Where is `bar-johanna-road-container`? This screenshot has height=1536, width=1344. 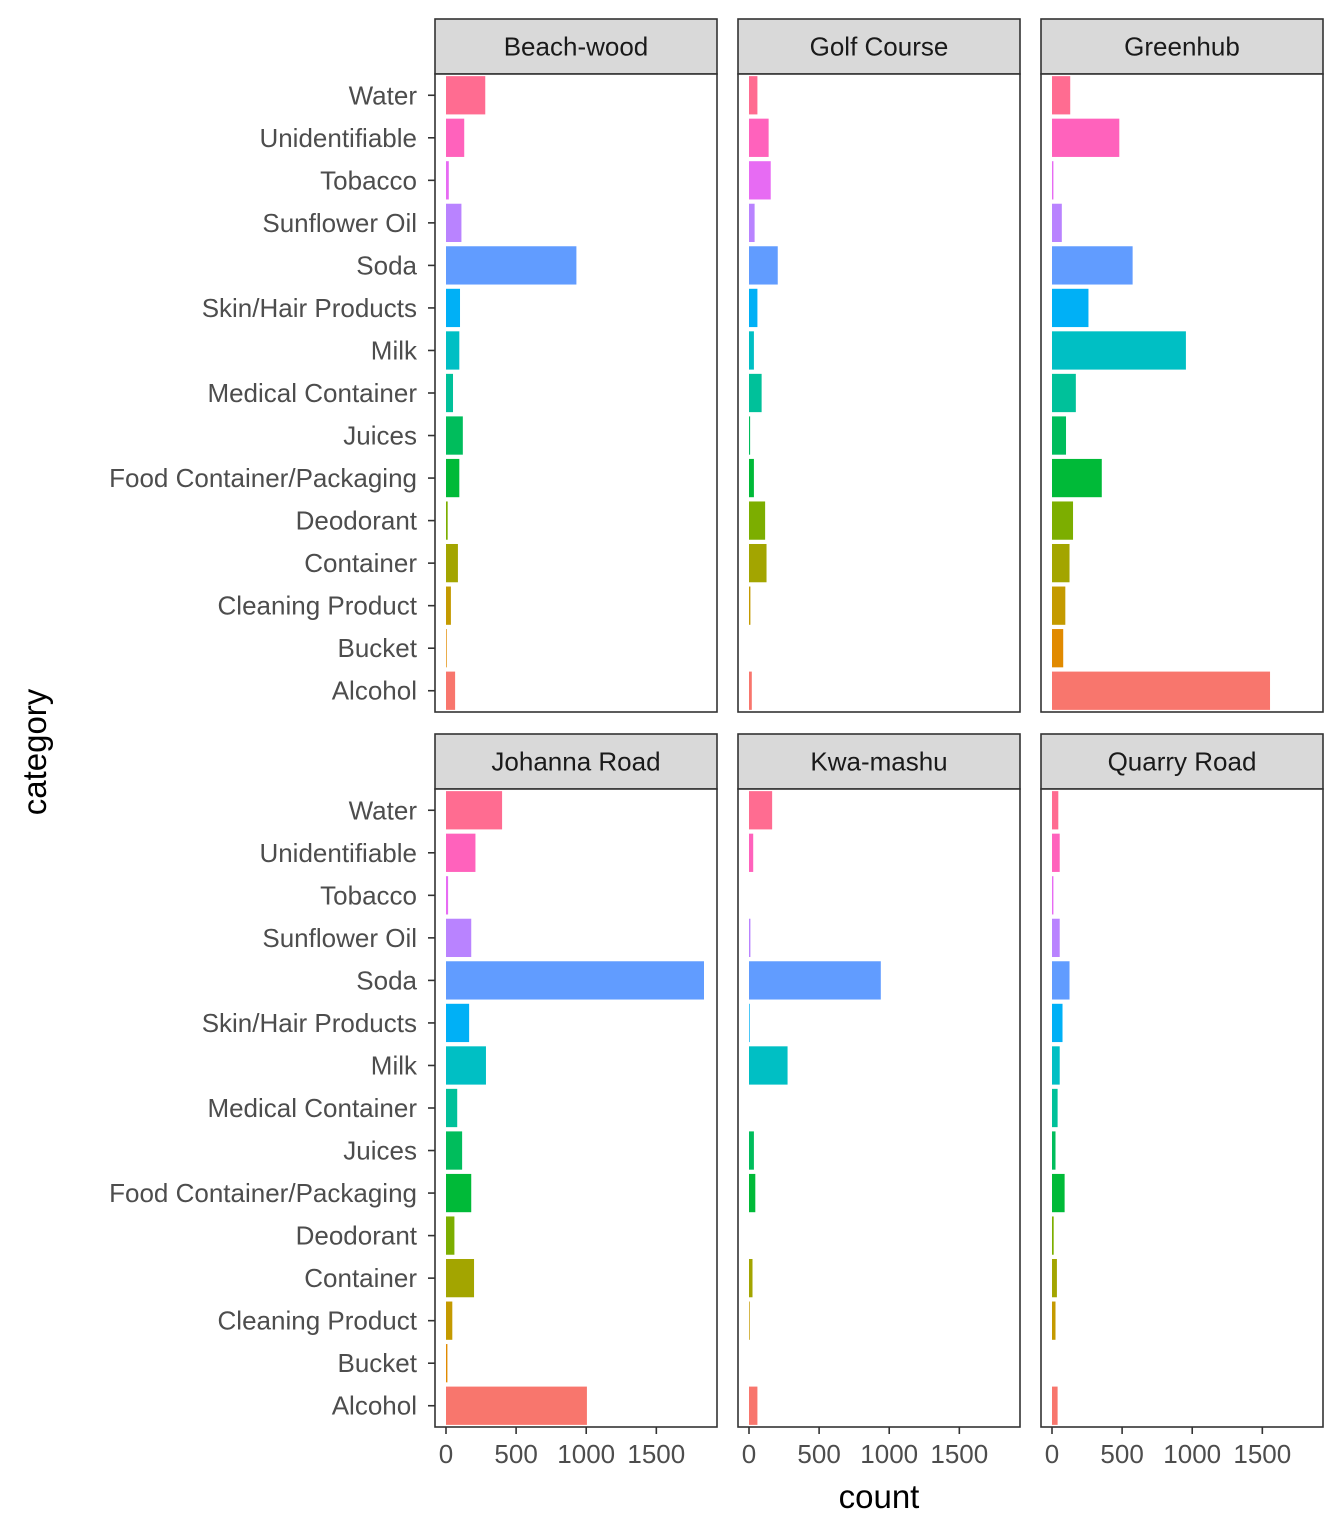 bar-johanna-road-container is located at coordinates (460, 1278).